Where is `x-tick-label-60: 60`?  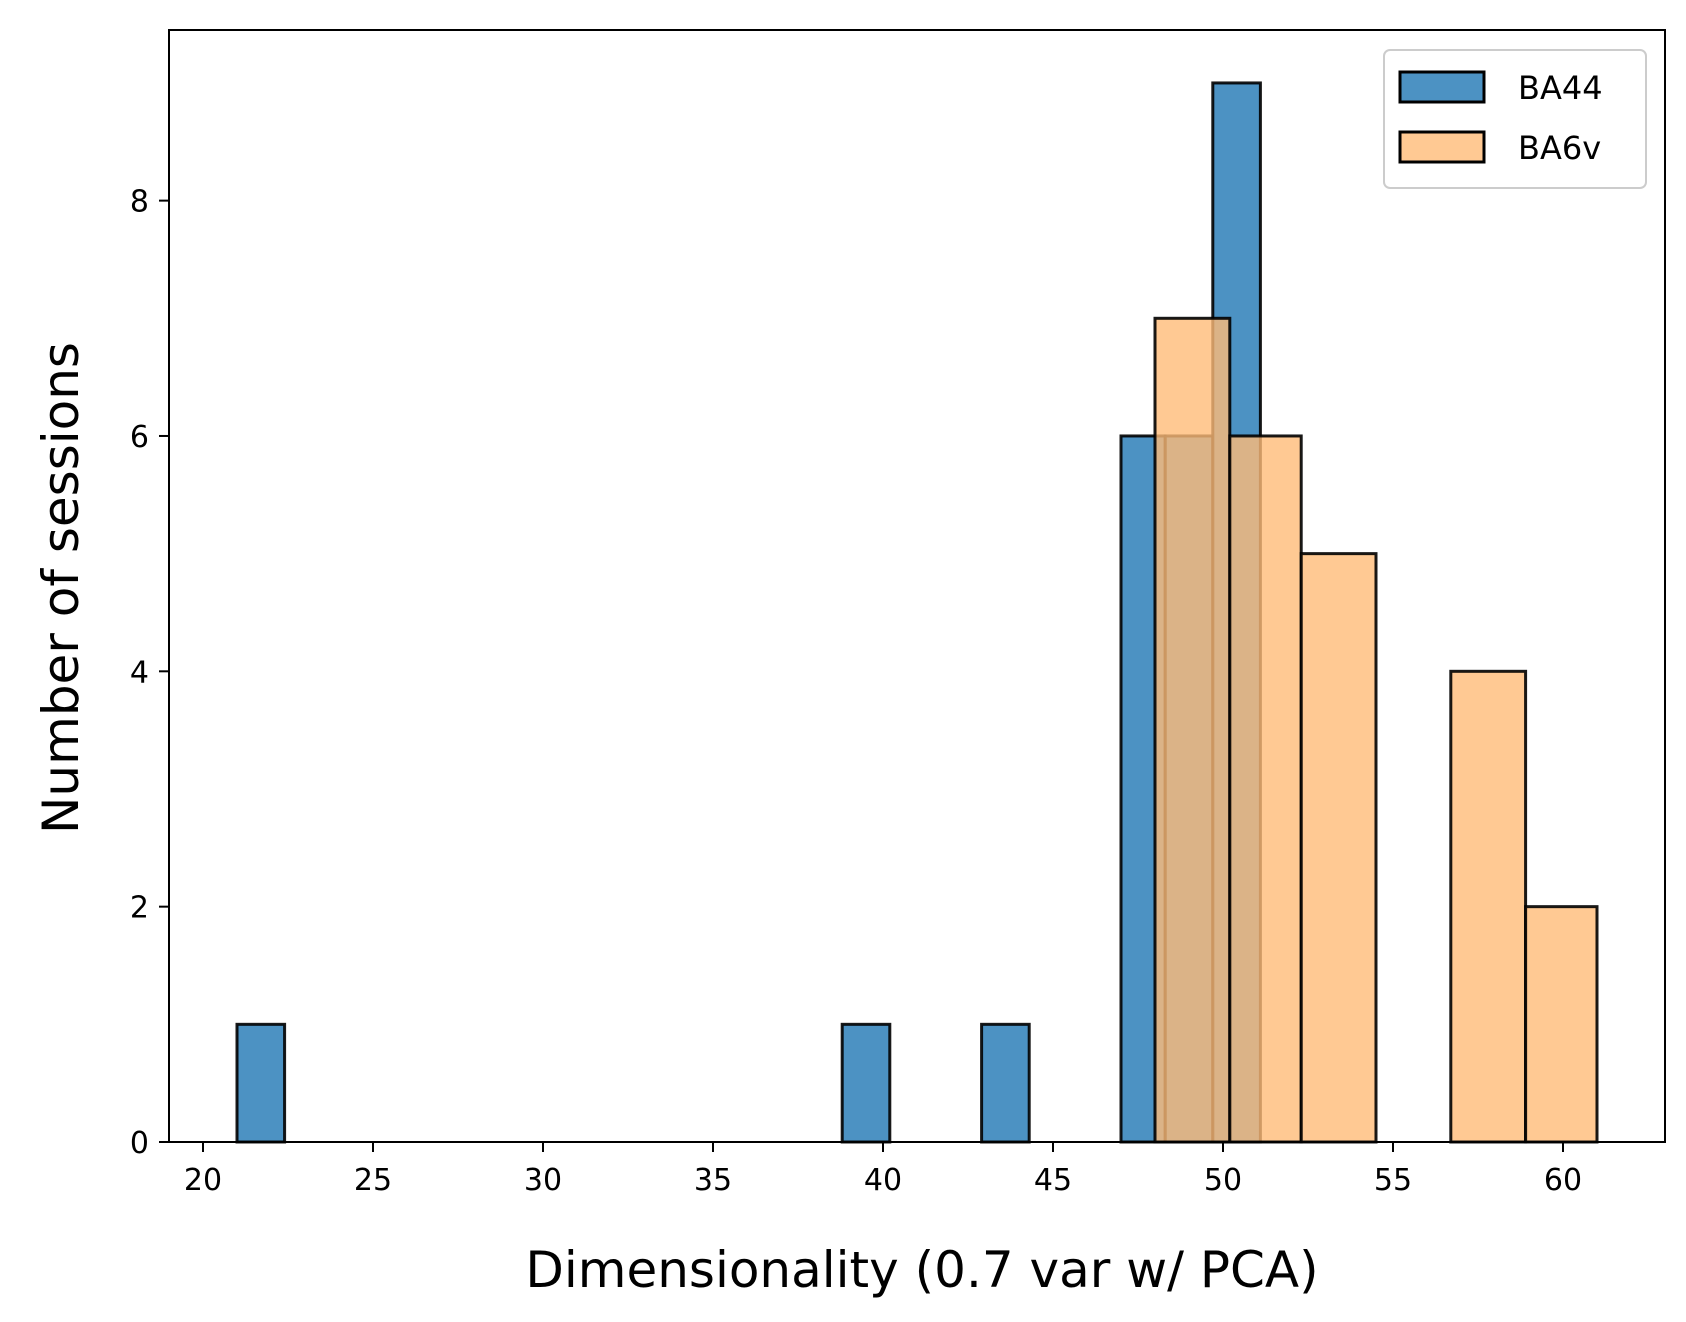 x-tick-label-60: 60 is located at coordinates (1563, 1180).